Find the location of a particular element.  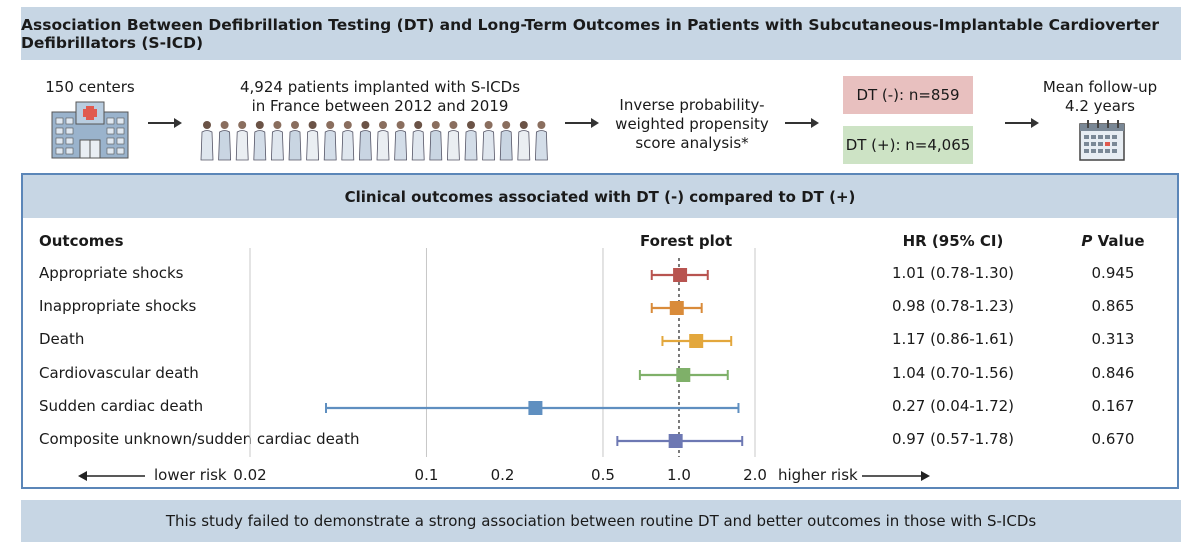

patients-line-1: 4,924 patients implanted with S-ICDs is located at coordinates (380, 87).